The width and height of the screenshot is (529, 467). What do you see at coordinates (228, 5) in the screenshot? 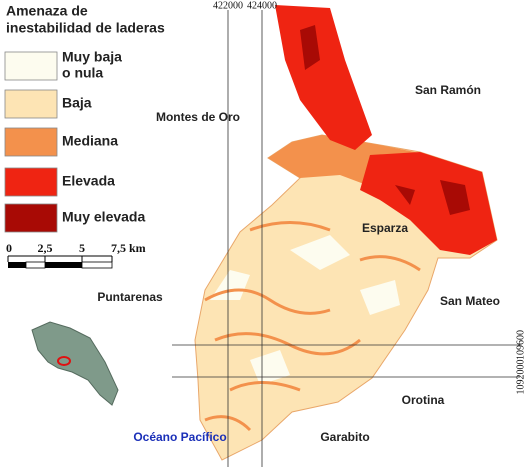
I see `coord-label: 422000` at bounding box center [228, 5].